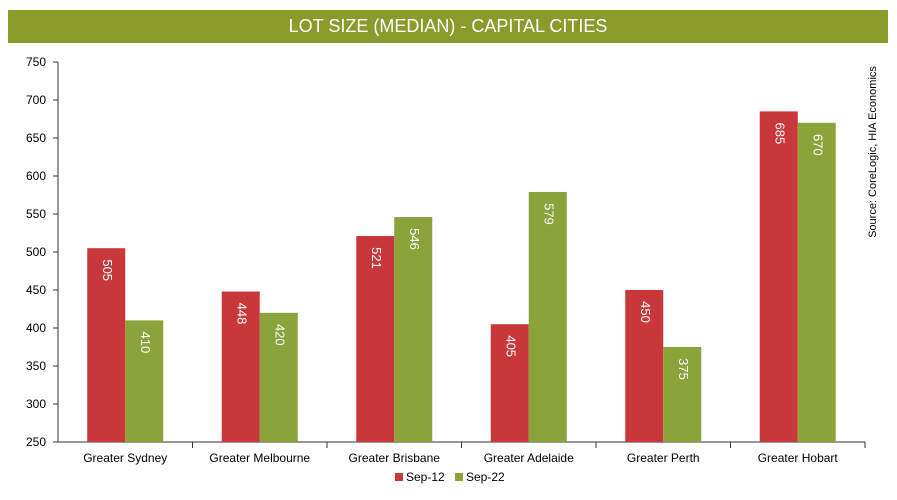  Describe the element at coordinates (683, 369) in the screenshot. I see `data-label: 375` at that location.